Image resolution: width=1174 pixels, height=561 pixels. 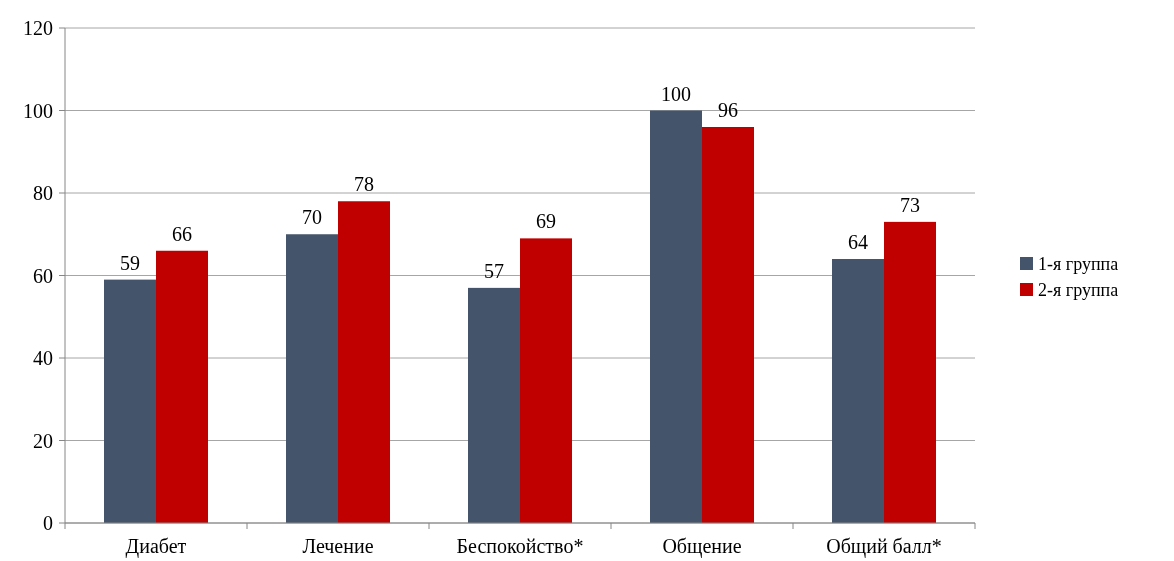 I want to click on data-label: 57, so click(x=494, y=270).